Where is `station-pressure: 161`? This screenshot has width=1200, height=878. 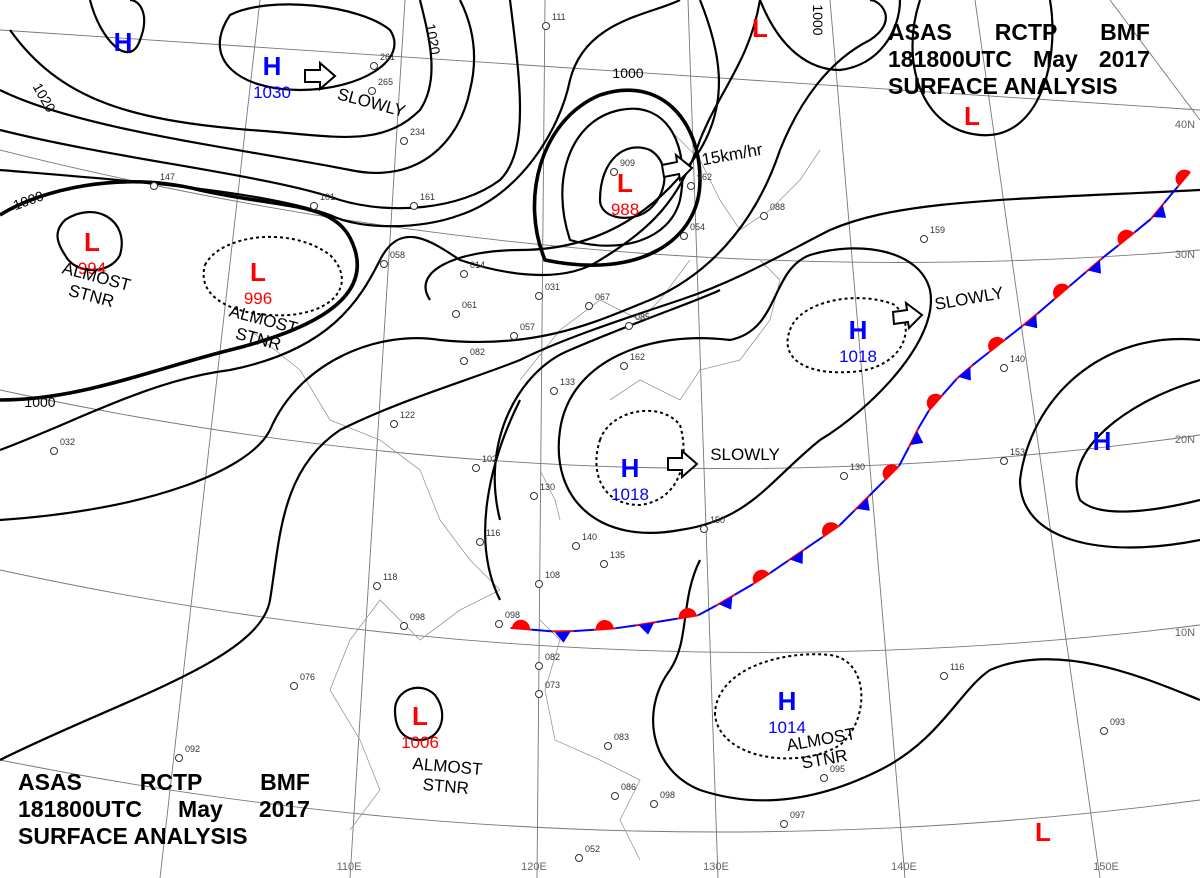
station-pressure: 161 is located at coordinates (427, 197).